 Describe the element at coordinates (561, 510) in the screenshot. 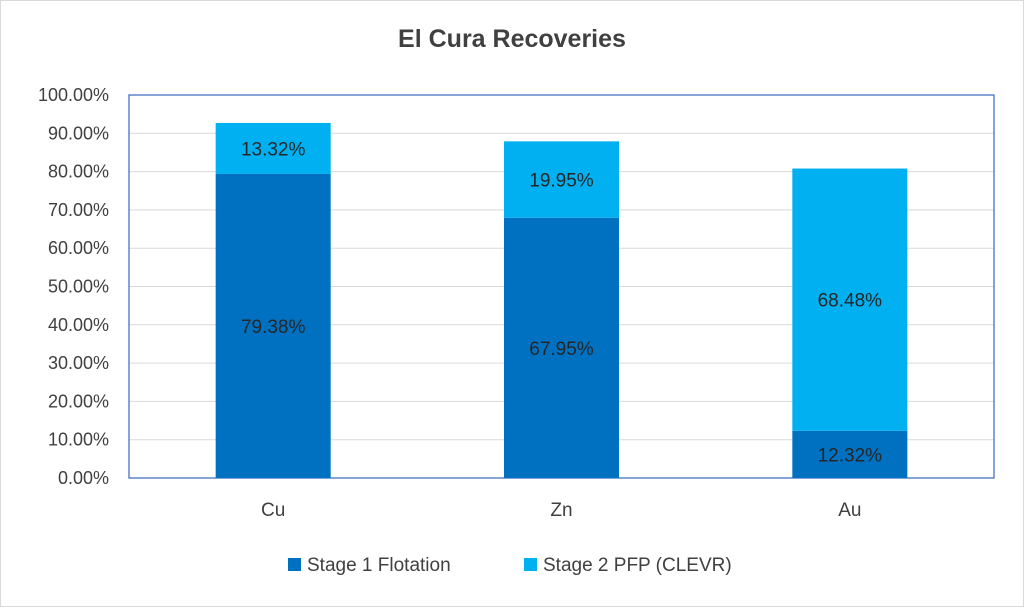

I see `x-category-label: Zn` at that location.